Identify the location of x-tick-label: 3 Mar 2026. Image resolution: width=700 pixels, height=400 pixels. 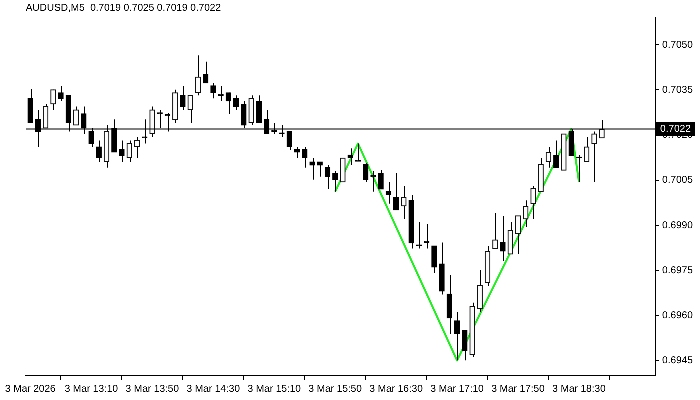
(30, 389).